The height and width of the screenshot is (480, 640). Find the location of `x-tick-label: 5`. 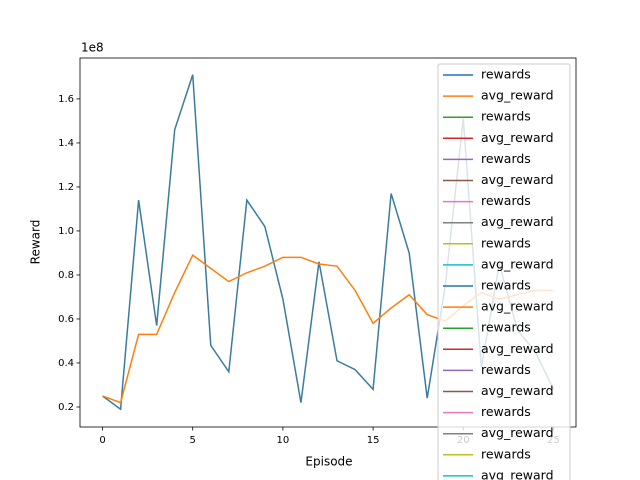

x-tick-label: 5 is located at coordinates (193, 440).